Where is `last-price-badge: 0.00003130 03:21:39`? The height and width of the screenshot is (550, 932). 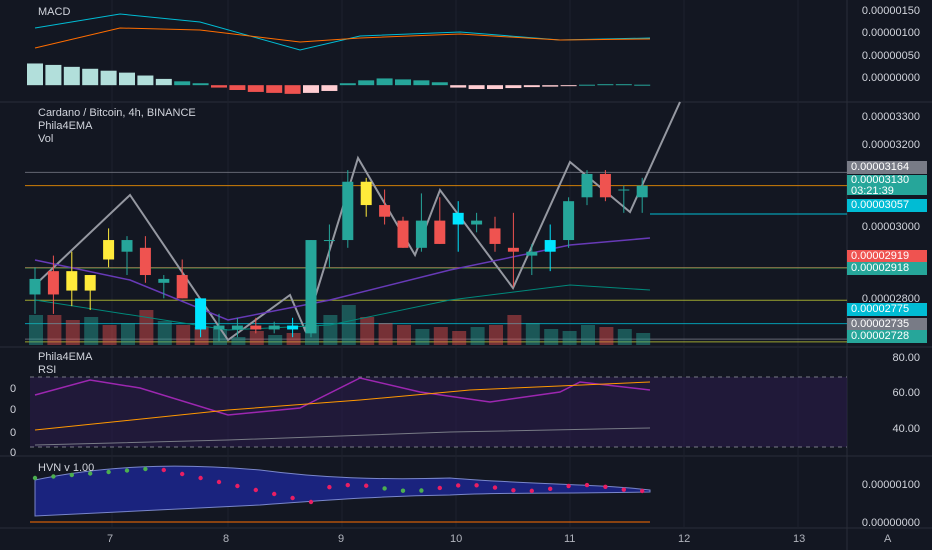
last-price-badge: 0.00003130 03:21:39 is located at coordinates (887, 186).